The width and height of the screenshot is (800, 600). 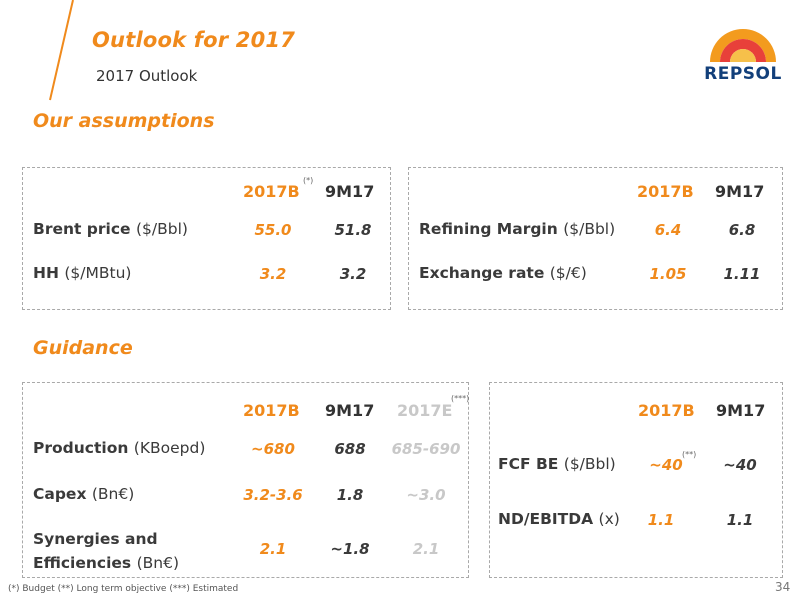 I want to click on value-nd-ebitda-2017b: 1.1, so click(x=661, y=520).